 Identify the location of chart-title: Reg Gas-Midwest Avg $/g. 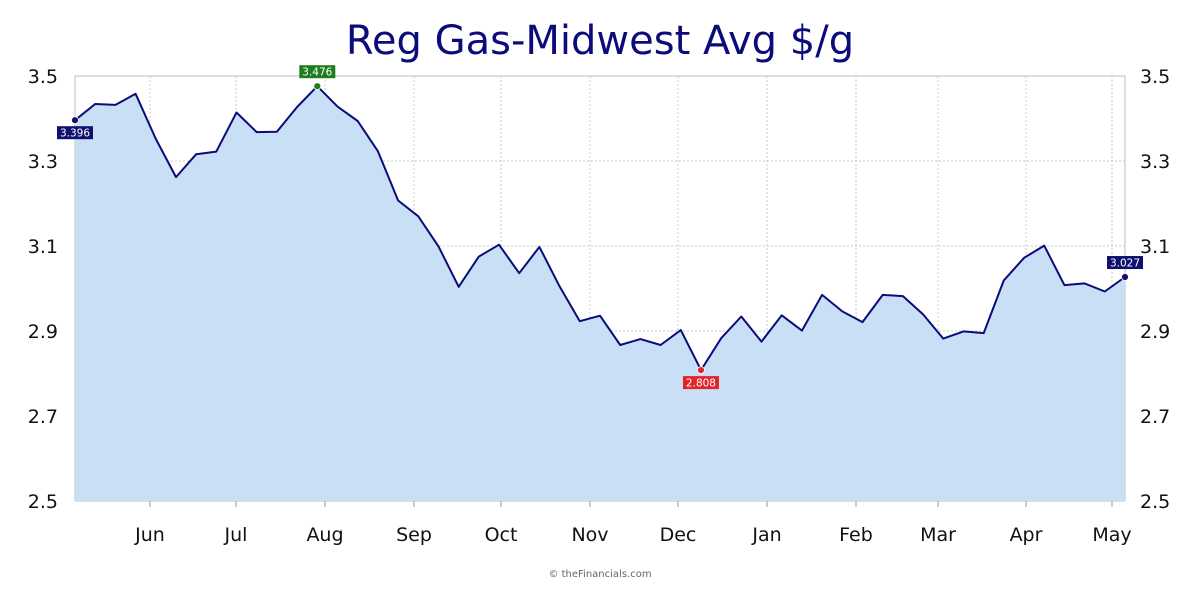
(600, 41).